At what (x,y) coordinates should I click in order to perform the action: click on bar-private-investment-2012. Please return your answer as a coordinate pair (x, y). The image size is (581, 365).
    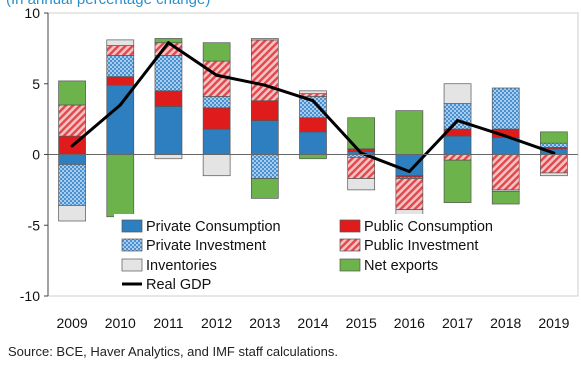
    Looking at the image, I should click on (216, 102).